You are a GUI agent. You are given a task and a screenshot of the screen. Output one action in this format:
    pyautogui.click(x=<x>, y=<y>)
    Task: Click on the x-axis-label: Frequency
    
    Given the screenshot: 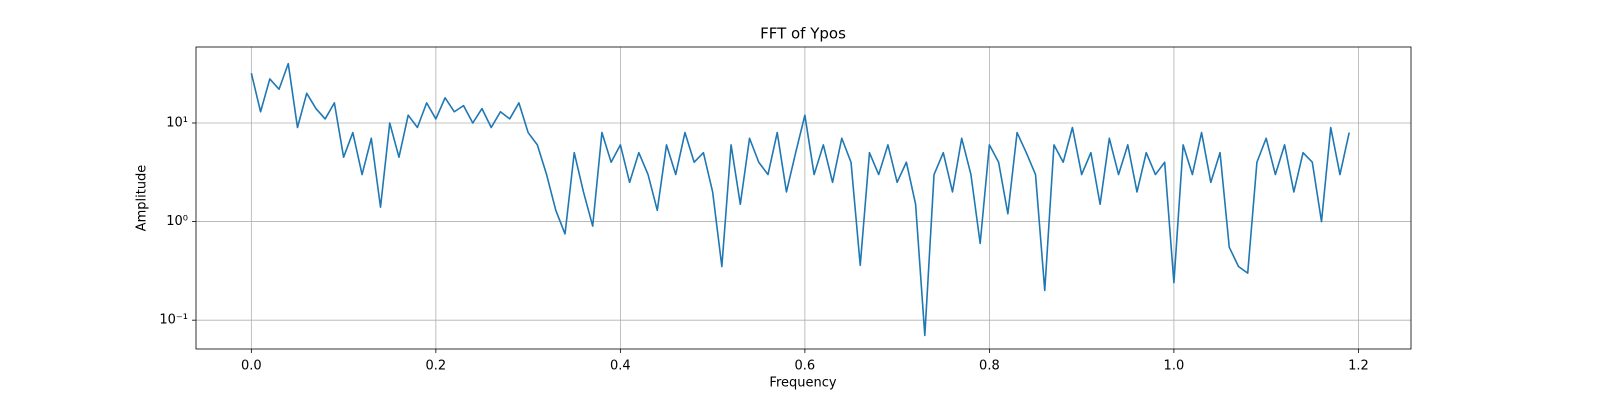 What is the action you would take?
    pyautogui.click(x=802, y=383)
    